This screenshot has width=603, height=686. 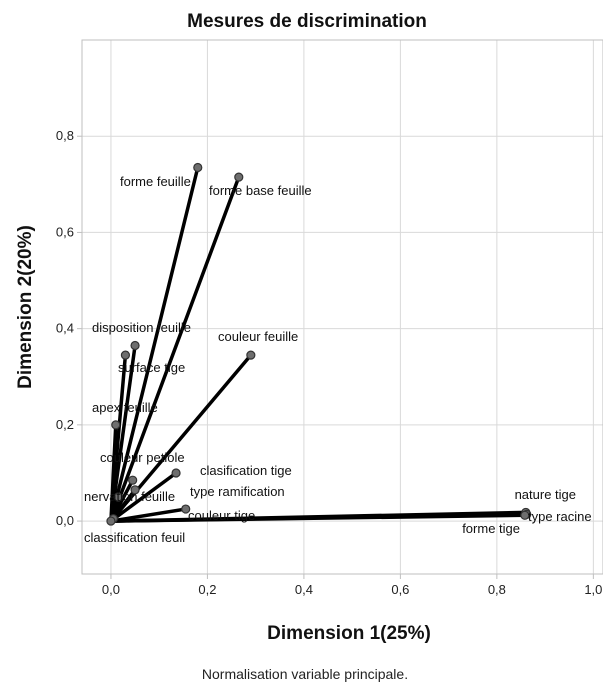 I want to click on y-tick-label: 0,0, so click(x=65, y=520).